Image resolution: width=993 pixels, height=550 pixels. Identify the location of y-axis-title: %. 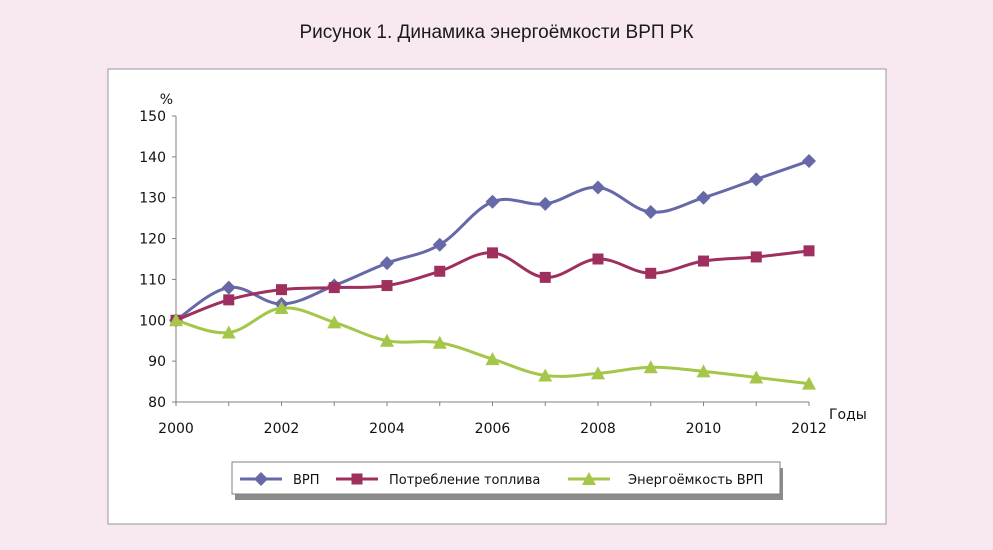
(166, 100).